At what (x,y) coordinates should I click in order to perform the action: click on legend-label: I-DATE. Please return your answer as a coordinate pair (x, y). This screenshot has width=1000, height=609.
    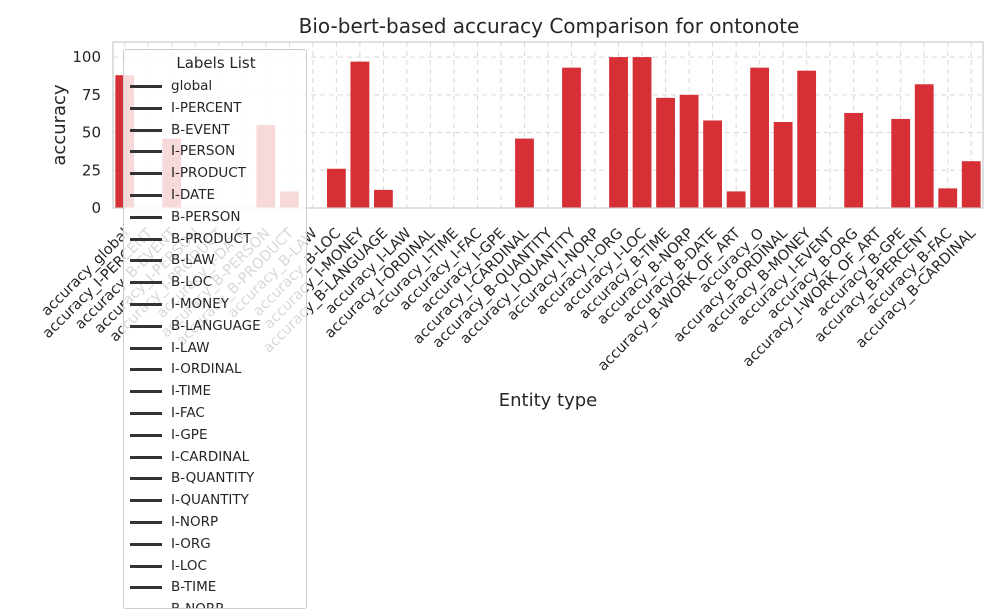
    Looking at the image, I should click on (193, 195).